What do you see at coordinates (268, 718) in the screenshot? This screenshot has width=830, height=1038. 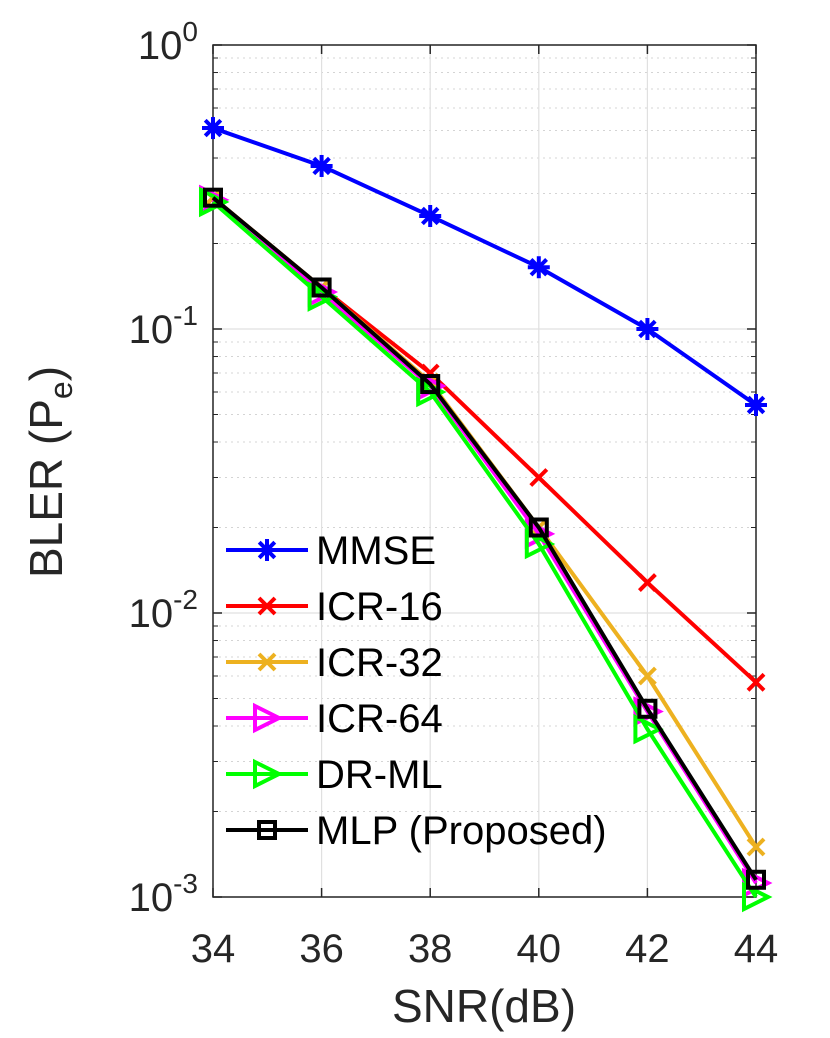 I see `legend-icr-64-marker` at bounding box center [268, 718].